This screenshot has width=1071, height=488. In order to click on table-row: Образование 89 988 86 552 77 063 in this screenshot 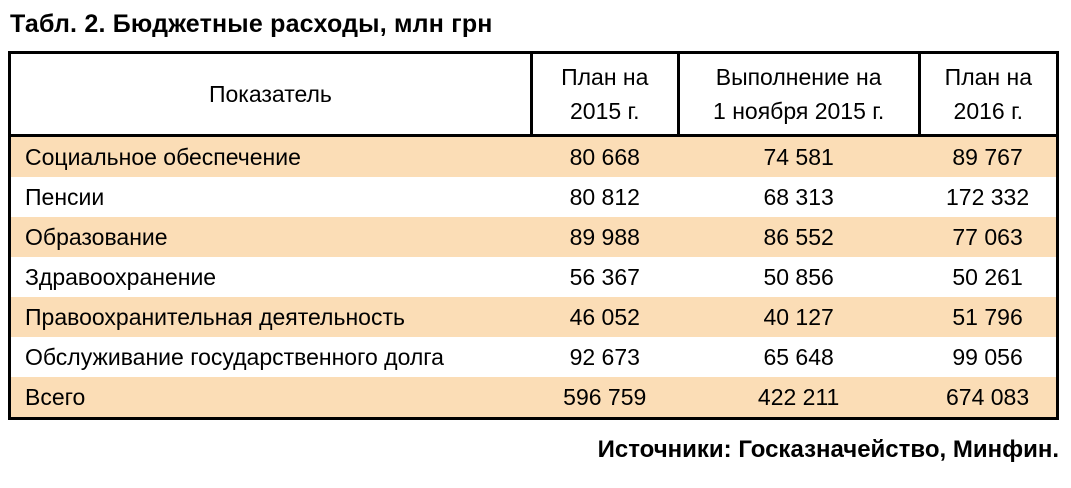, I will do `click(533, 237)`.